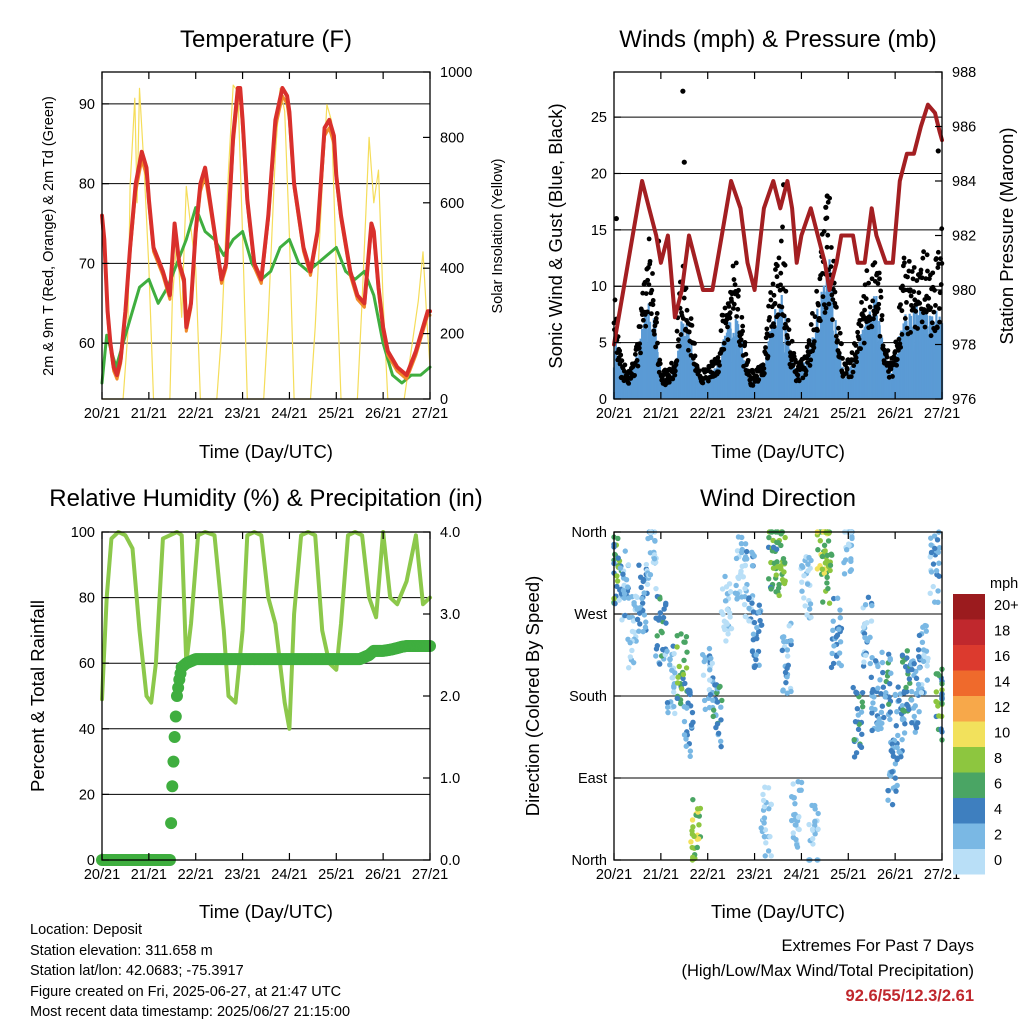 The height and width of the screenshot is (1024, 1024). I want to click on colorbar-label: 12, so click(1002, 708).